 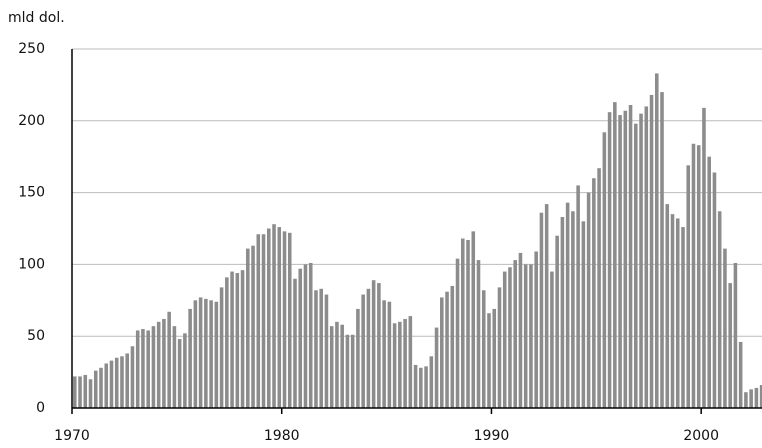 I want to click on y-tick-label: 150, so click(x=31, y=193).